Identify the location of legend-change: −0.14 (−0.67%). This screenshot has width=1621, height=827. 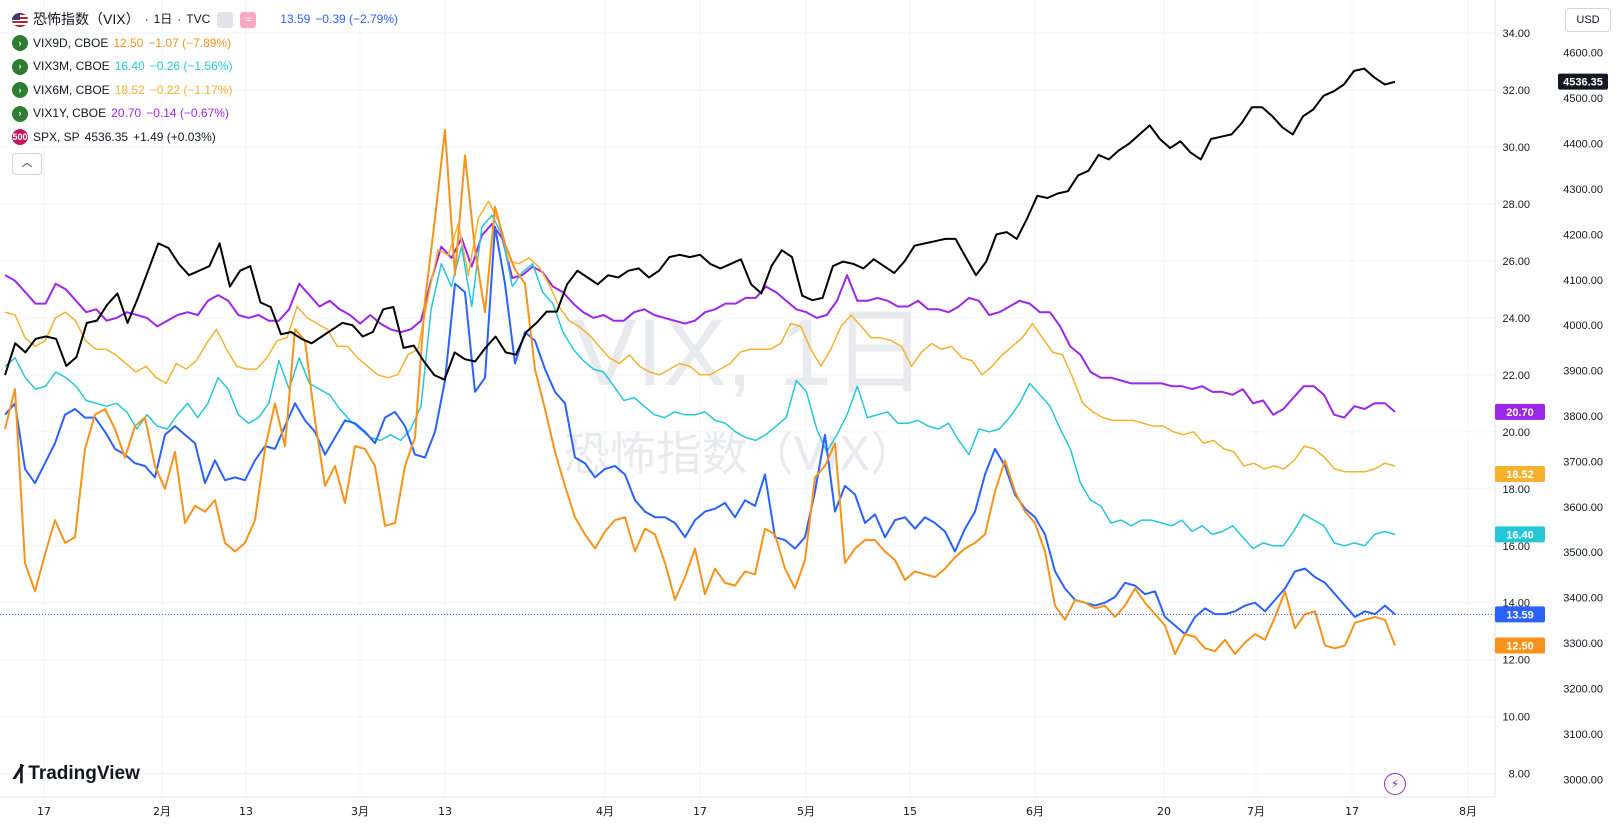
(187, 113).